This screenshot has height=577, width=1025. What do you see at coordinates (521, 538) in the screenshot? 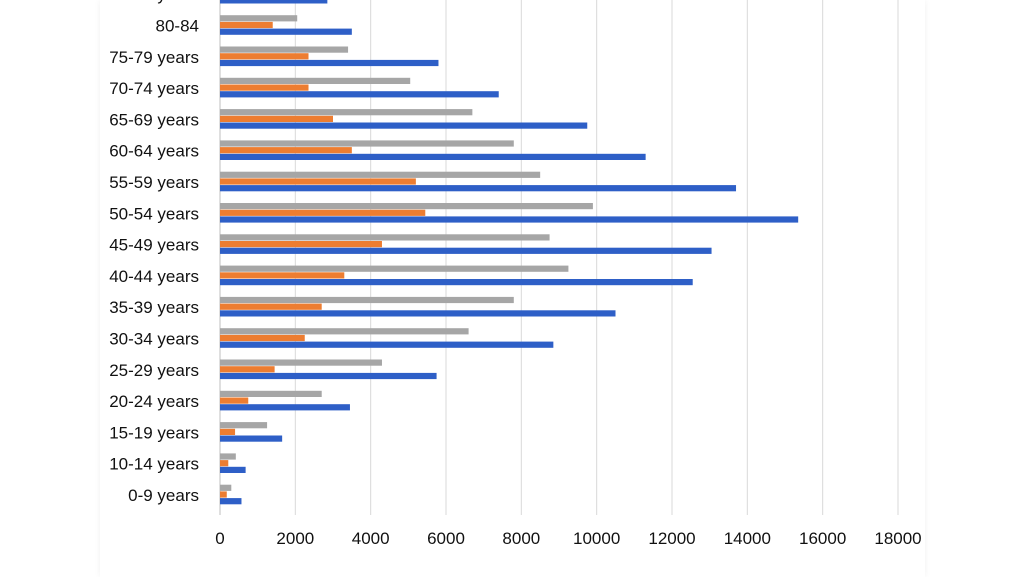
I see `x-tick-label: 8000` at bounding box center [521, 538].